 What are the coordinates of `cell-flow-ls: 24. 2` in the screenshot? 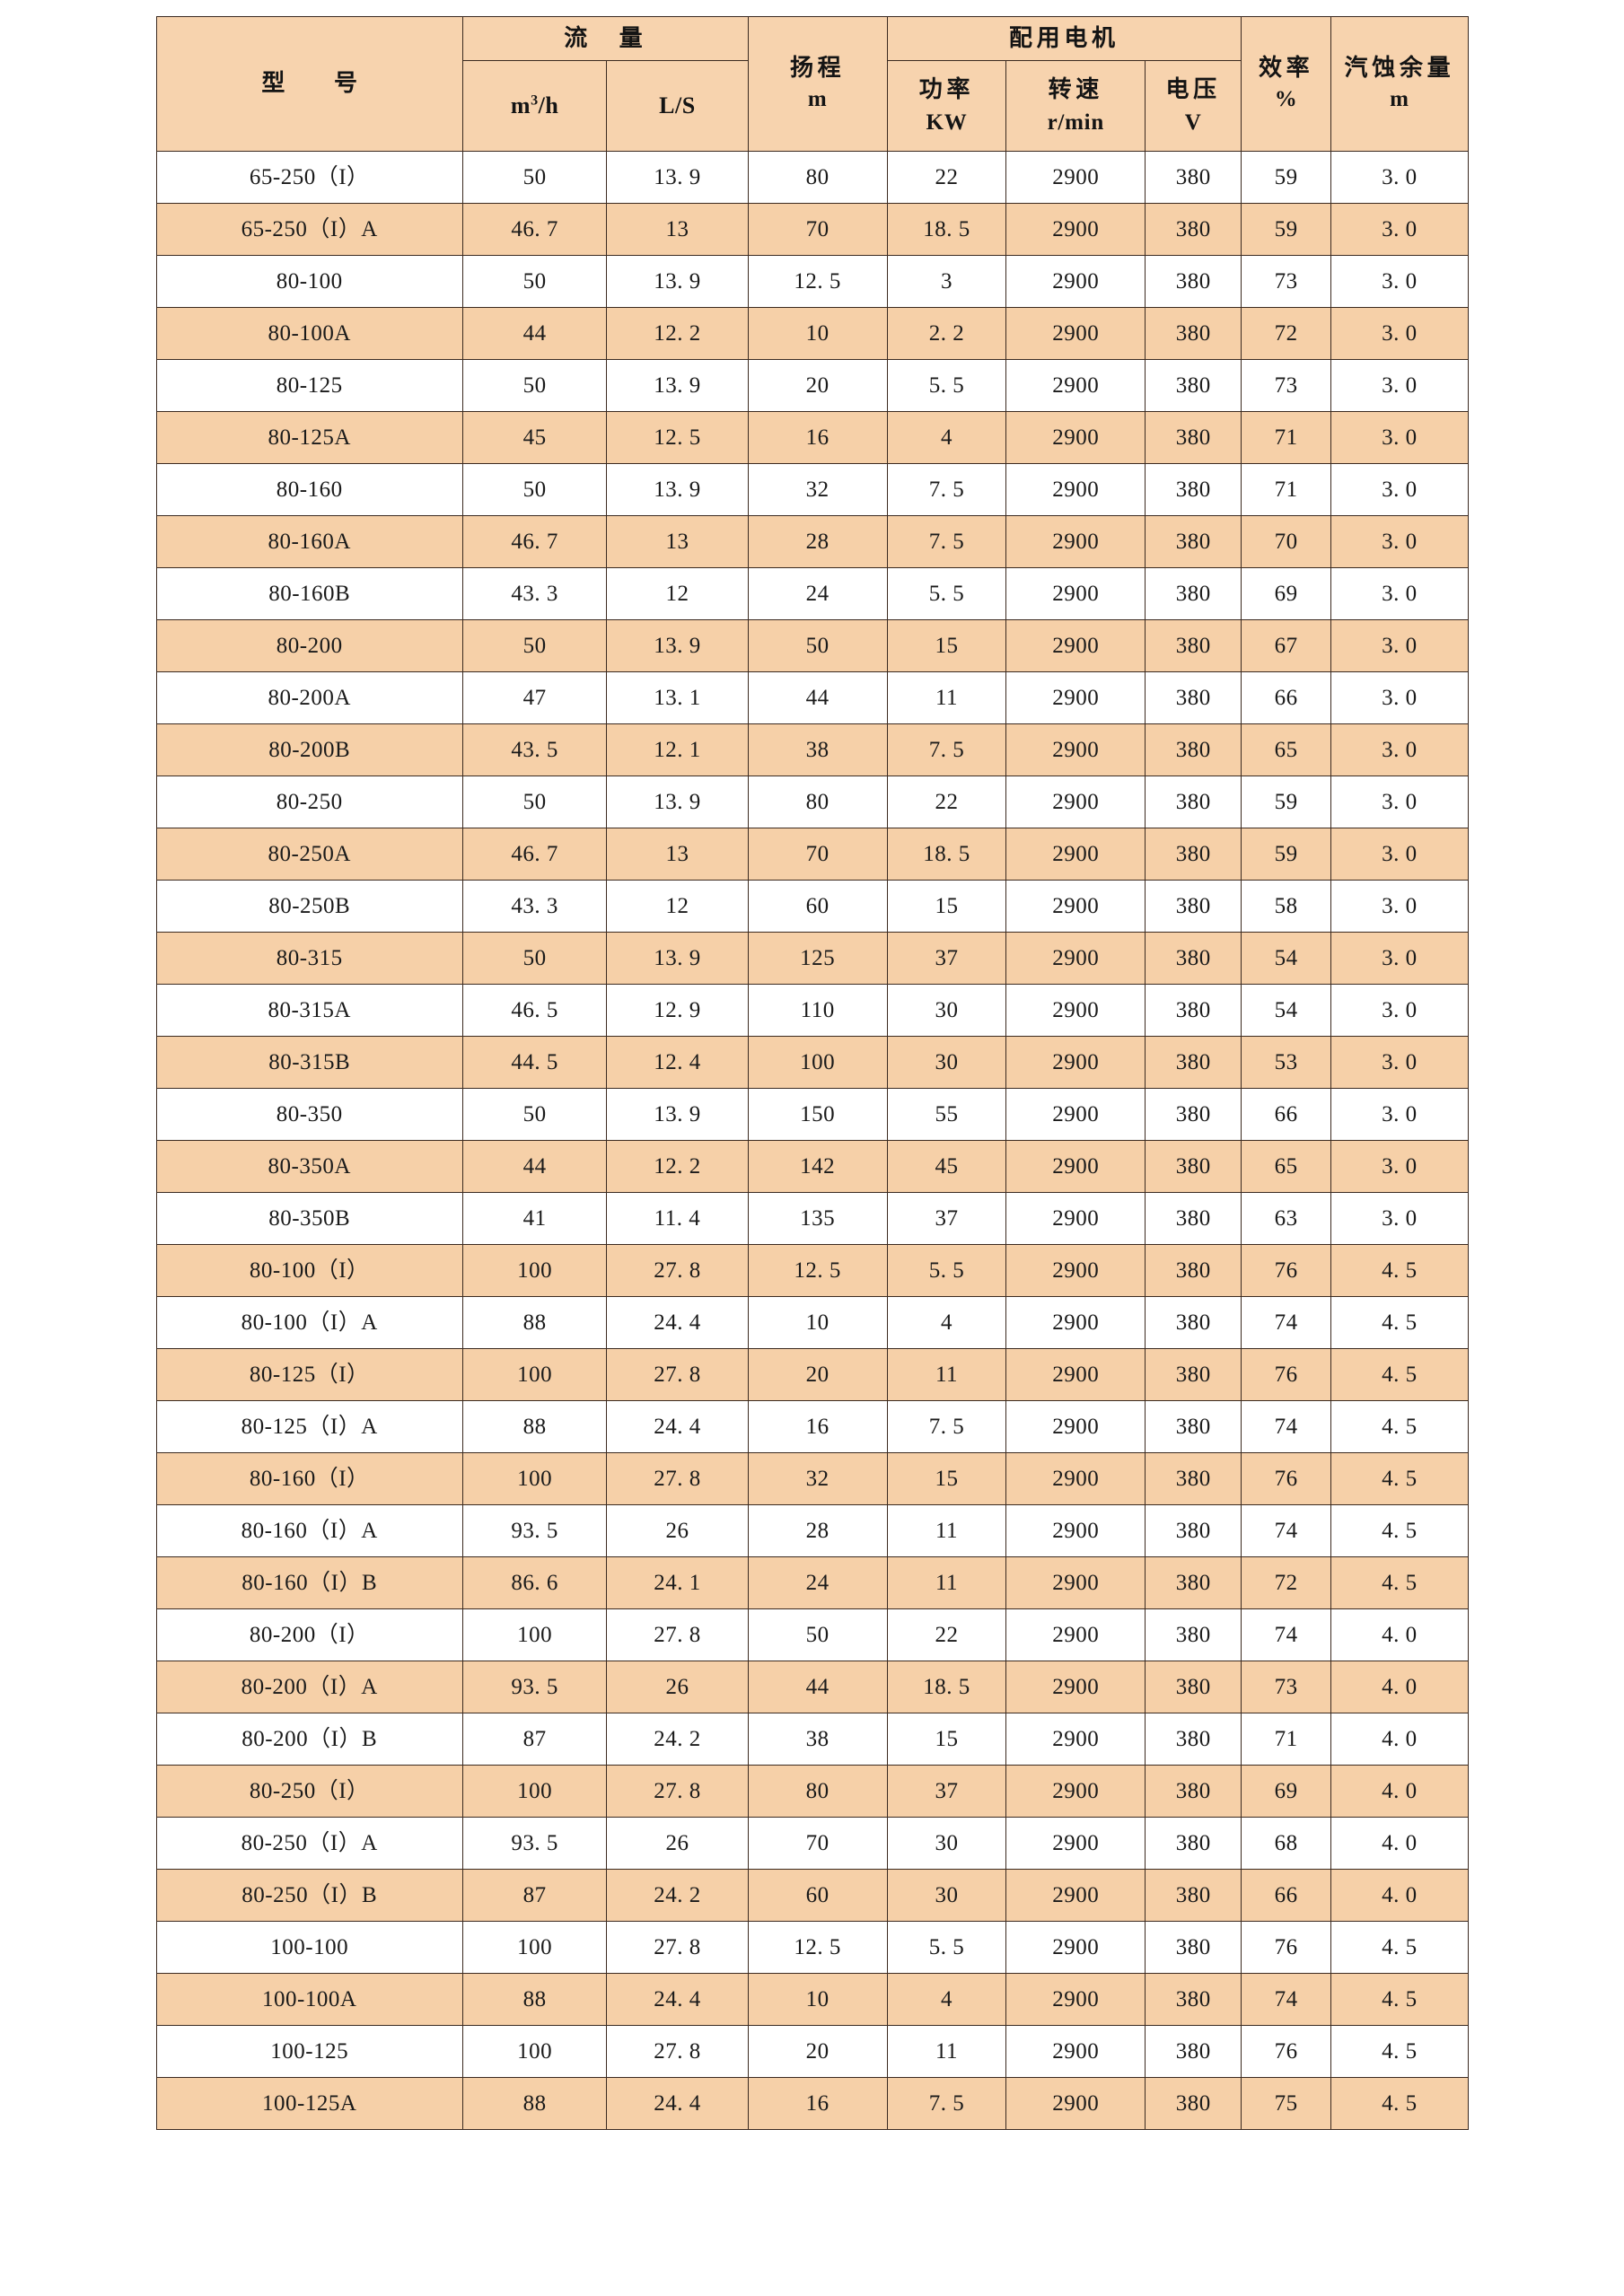 It's located at (677, 1895).